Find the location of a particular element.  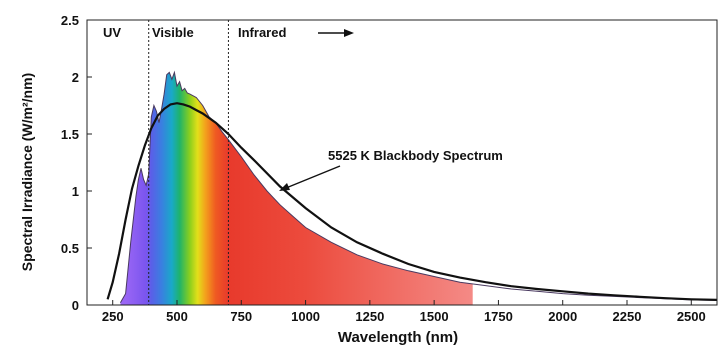

y-tick-label: 0 is located at coordinates (75, 305).